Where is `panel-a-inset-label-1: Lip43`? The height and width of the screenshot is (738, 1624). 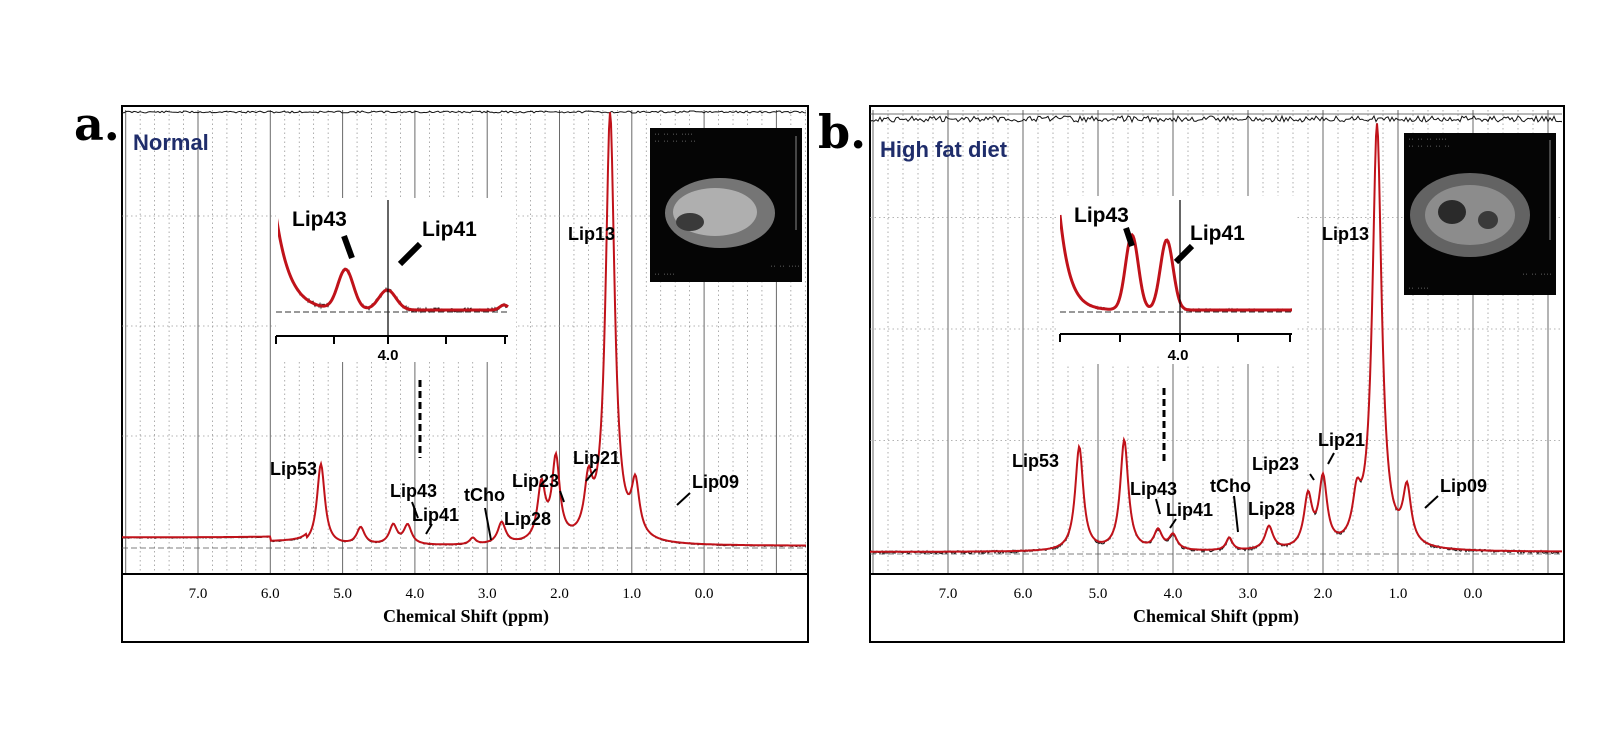 panel-a-inset-label-1: Lip43 is located at coordinates (319, 219).